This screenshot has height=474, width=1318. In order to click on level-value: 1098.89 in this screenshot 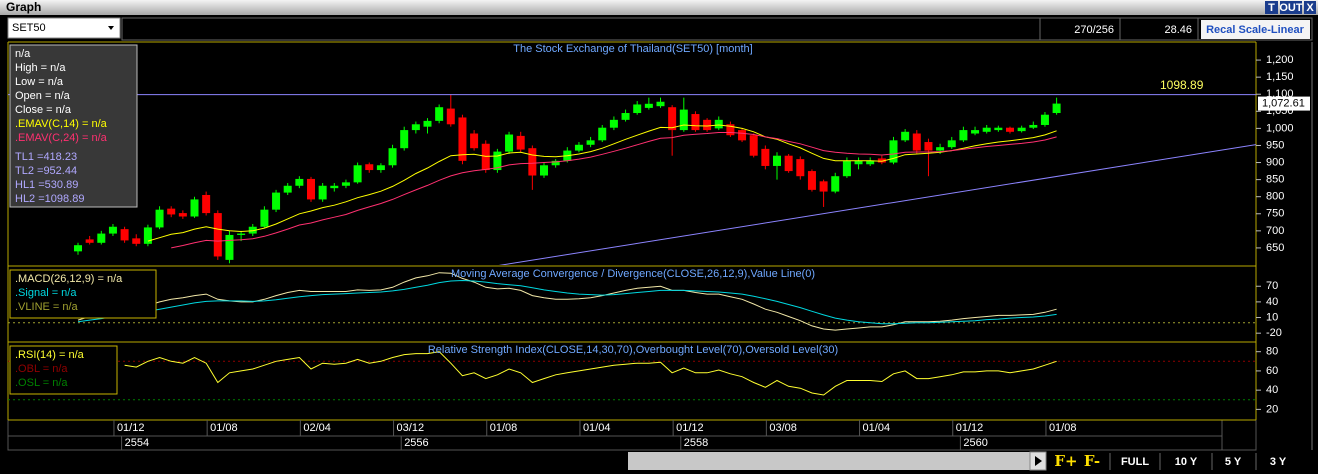, I will do `click(65, 199)`.